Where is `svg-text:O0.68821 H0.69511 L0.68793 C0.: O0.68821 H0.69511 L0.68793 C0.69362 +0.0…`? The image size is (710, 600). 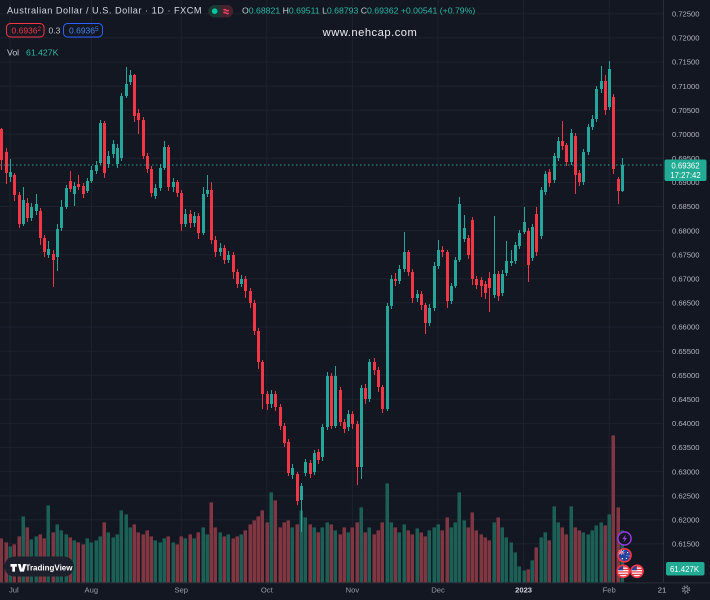
svg-text:O0.68821 H0.69511 L0.68793 C0.: O0.68821 H0.69511 L0.68793 C0.69362 +0.0… is located at coordinates (358, 11).